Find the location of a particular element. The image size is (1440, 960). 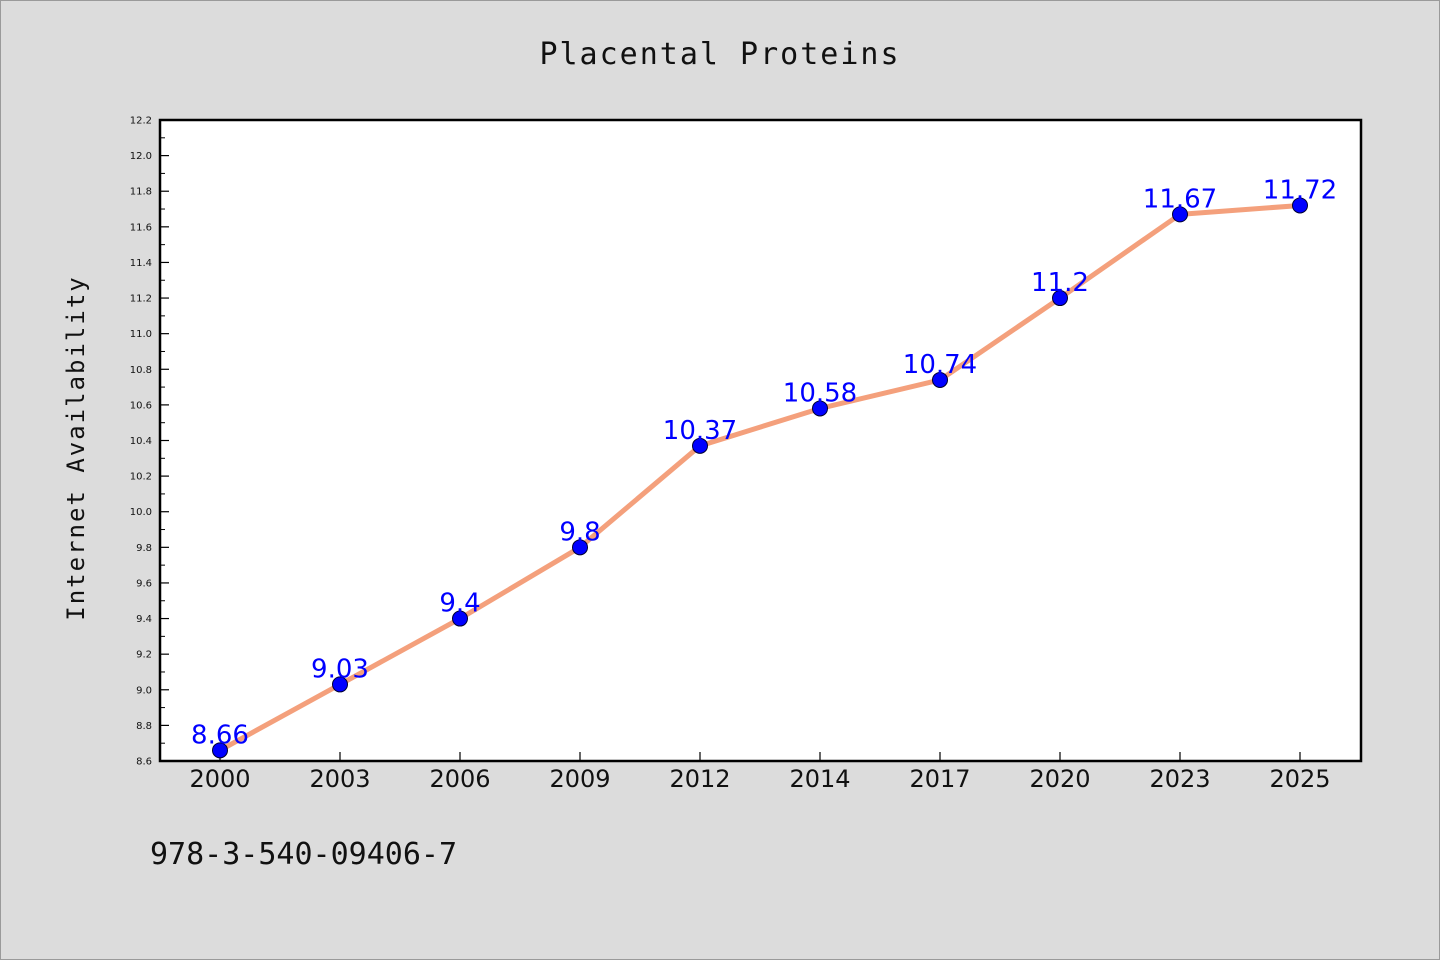

y-tick-label: 10.4 is located at coordinates (141, 441).